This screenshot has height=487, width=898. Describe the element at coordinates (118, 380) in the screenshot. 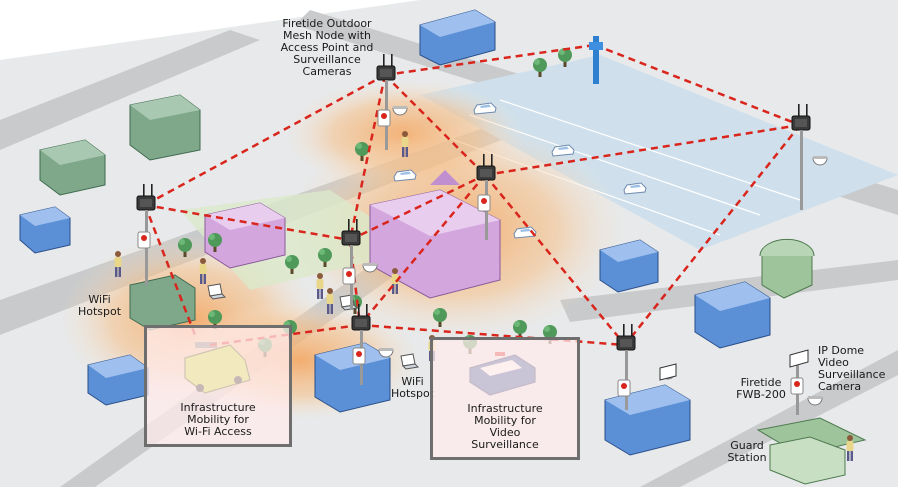

I see `building-blue-bottom-left` at that location.